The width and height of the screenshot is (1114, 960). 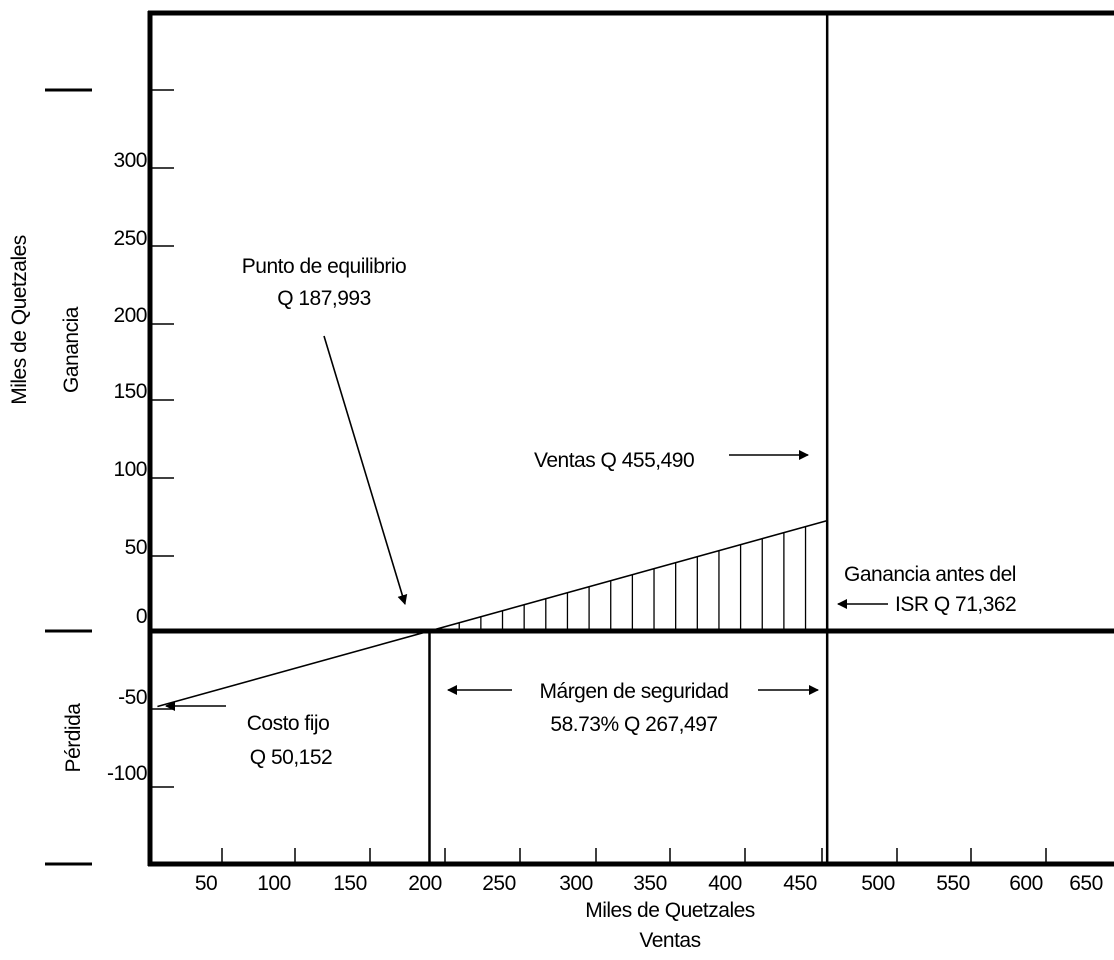 I want to click on y-tick-label: -50, so click(x=132, y=697).